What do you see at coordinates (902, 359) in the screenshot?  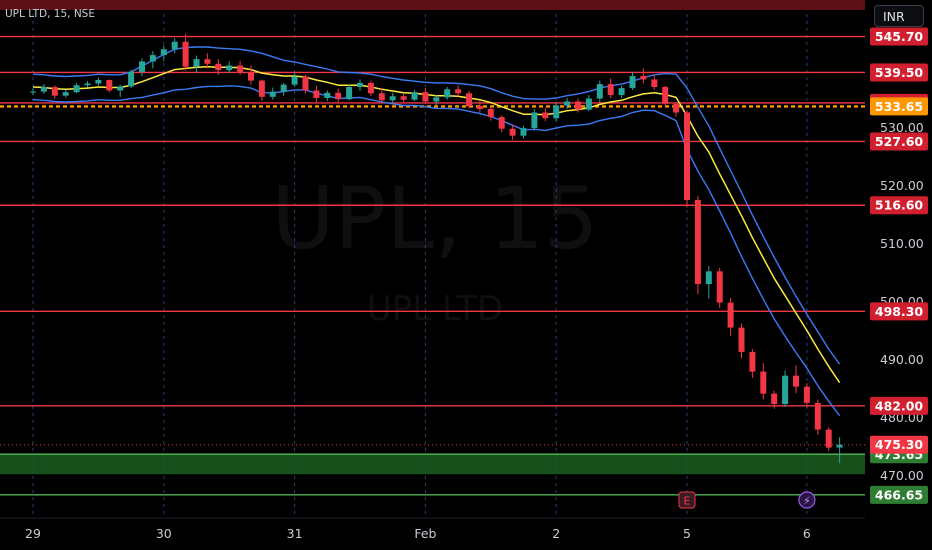 I see `price-tick-label: 490.00` at bounding box center [902, 359].